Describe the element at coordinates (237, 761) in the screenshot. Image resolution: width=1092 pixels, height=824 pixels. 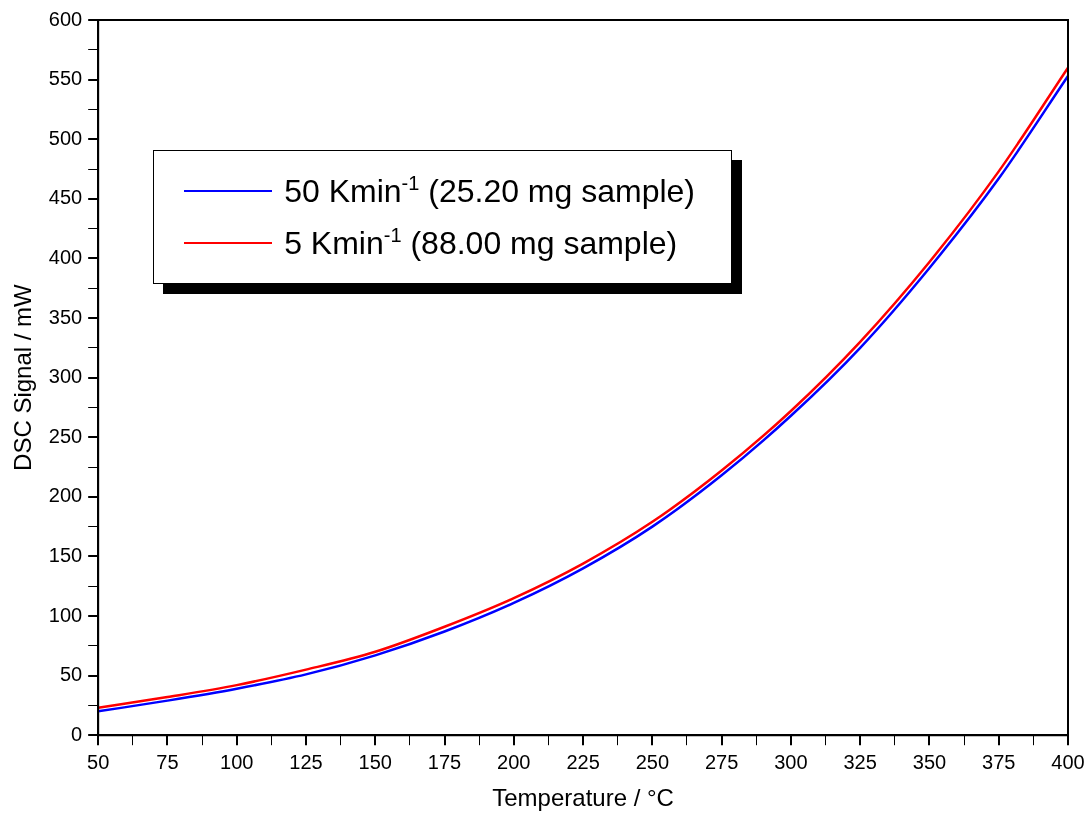
I see `x-tick-label: 100` at that location.